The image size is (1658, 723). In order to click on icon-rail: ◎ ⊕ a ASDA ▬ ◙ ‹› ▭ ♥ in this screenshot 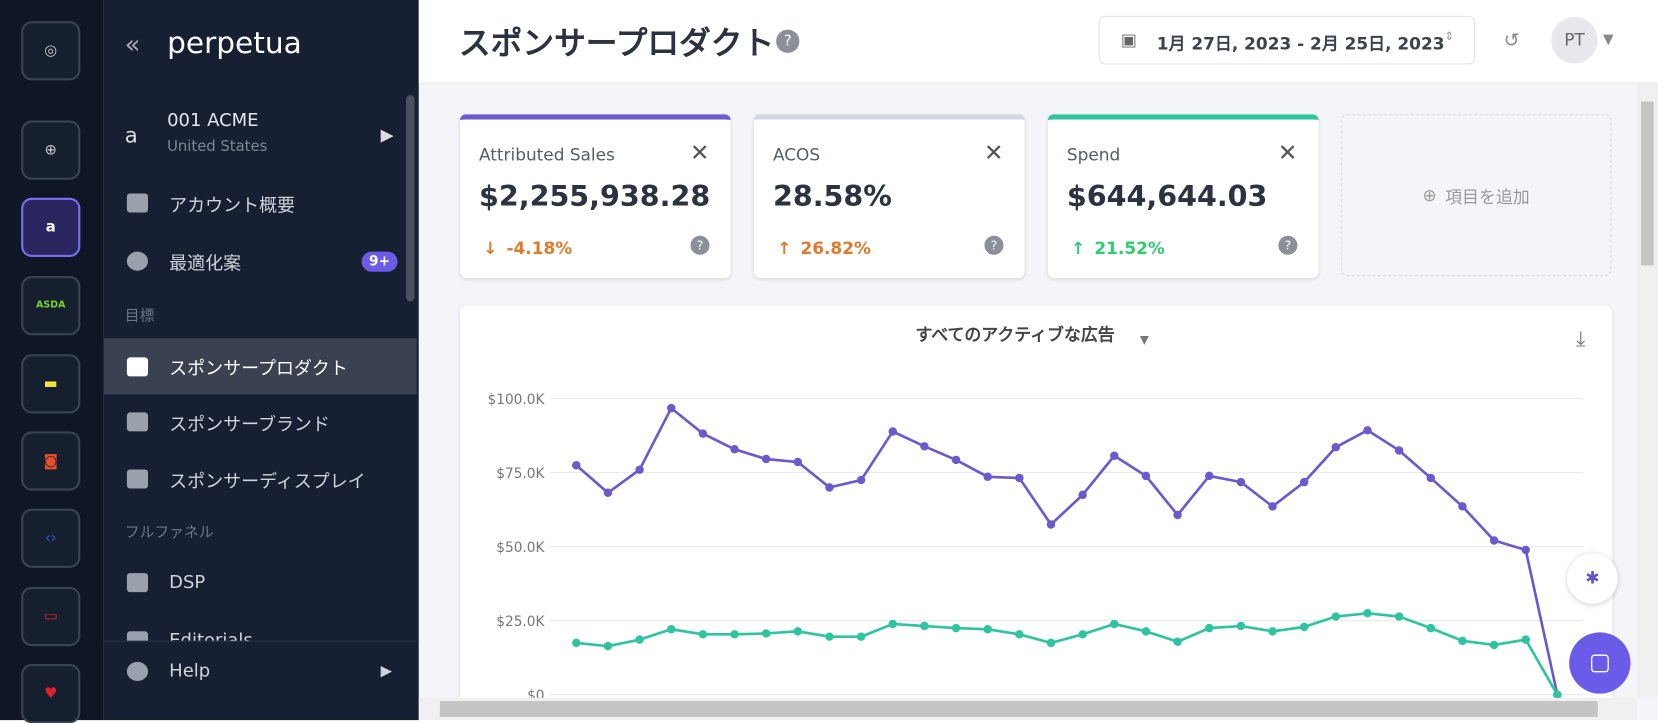, I will do `click(52, 361)`.